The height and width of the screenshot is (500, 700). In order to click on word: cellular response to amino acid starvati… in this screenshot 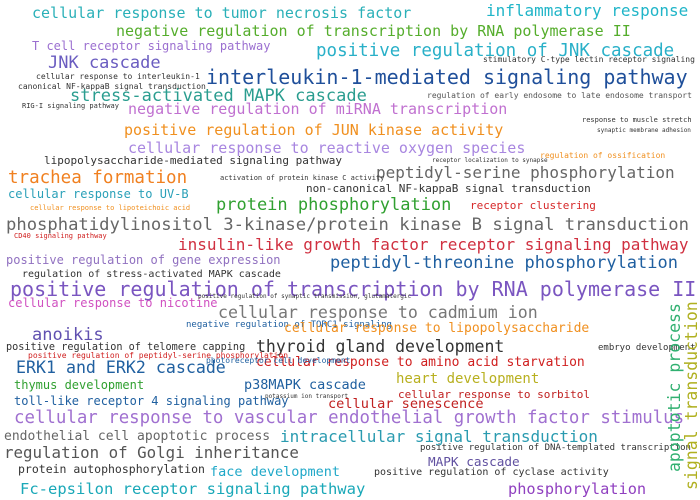, I will do `click(420, 362)`.